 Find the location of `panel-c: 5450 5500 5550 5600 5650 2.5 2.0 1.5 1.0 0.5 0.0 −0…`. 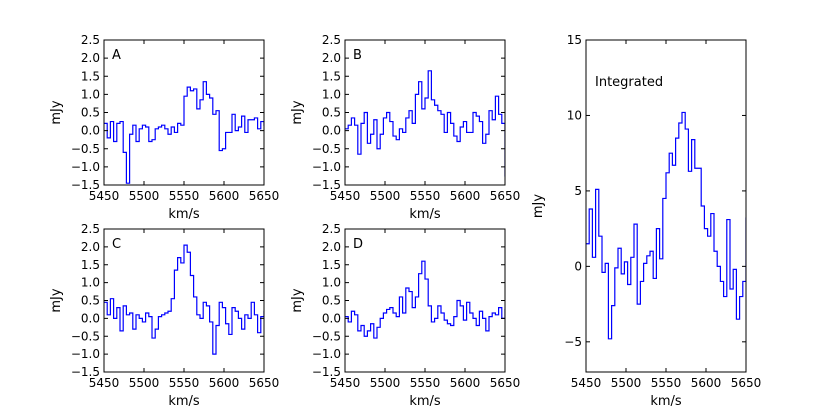

panel-c: 5450 5500 5550 5600 5650 2.5 2.0 1.5 1.0 0.5 0.0 −0… is located at coordinates (164, 315).